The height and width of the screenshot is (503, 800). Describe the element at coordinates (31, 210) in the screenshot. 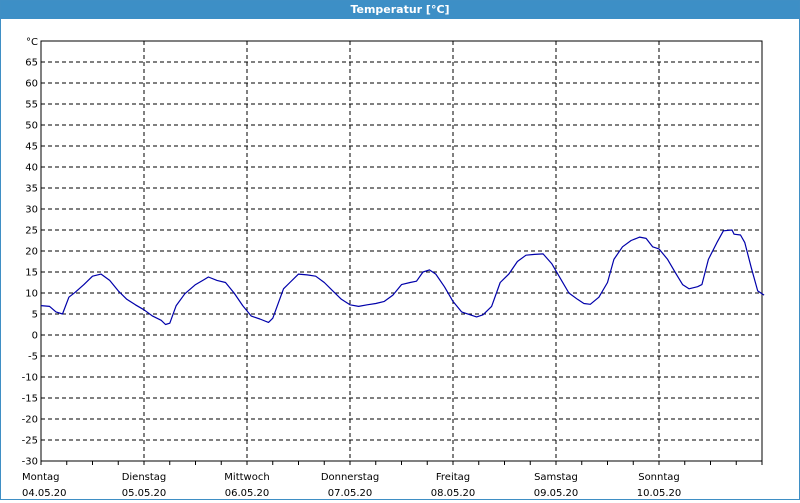

I see `y-tick-label: 30` at that location.